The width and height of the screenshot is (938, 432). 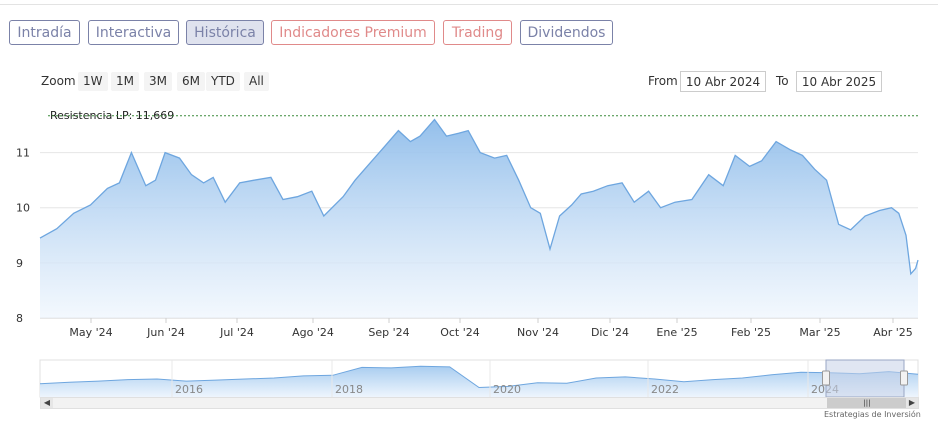 What do you see at coordinates (912, 403) in the screenshot?
I see `scroll-right-arrow: ▶` at bounding box center [912, 403].